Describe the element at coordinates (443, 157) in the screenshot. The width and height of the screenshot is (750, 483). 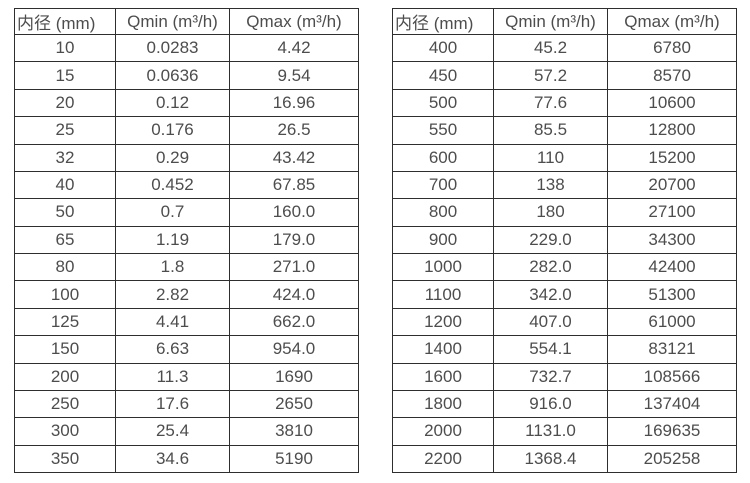
I see `table-cell: 600` at that location.